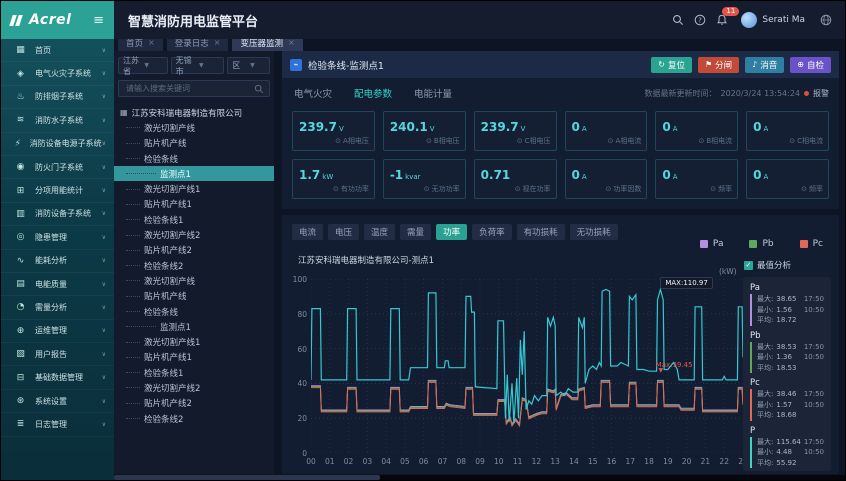  What do you see at coordinates (181, 113) in the screenshot?
I see `tree-node: ▦ 江苏安科瑞电器制造有限公司` at bounding box center [181, 113].